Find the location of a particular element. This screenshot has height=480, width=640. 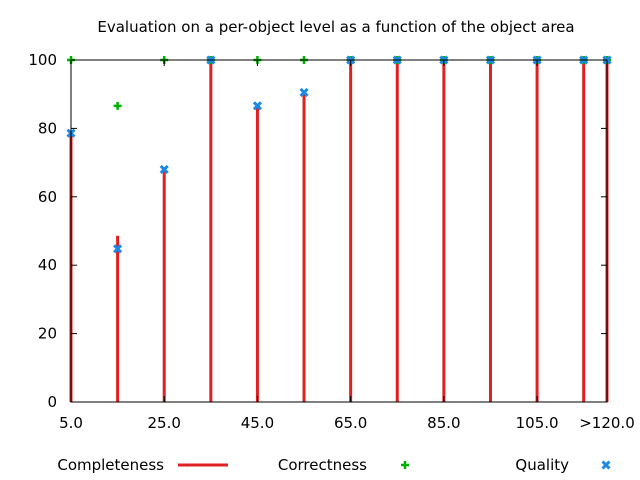

y-tick-label: 100 is located at coordinates (42, 60).